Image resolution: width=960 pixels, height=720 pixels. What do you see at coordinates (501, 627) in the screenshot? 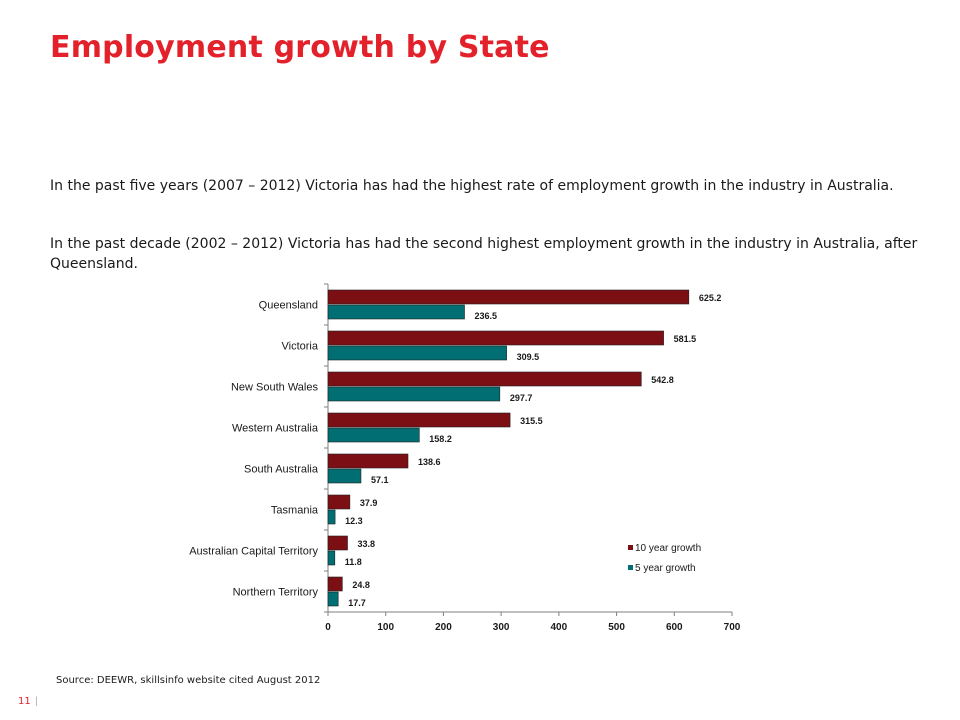
I see `x-tick-label: 300` at bounding box center [501, 627].